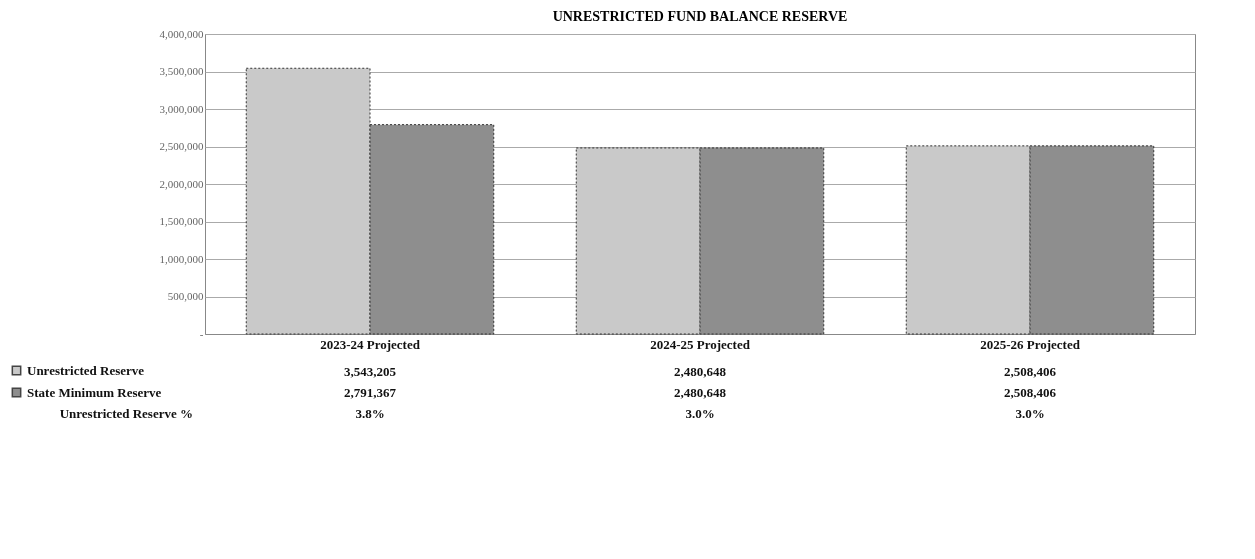 The height and width of the screenshot is (559, 1255). Describe the element at coordinates (86, 370) in the screenshot. I see `legend-label: Unrestricted Reserve` at that location.